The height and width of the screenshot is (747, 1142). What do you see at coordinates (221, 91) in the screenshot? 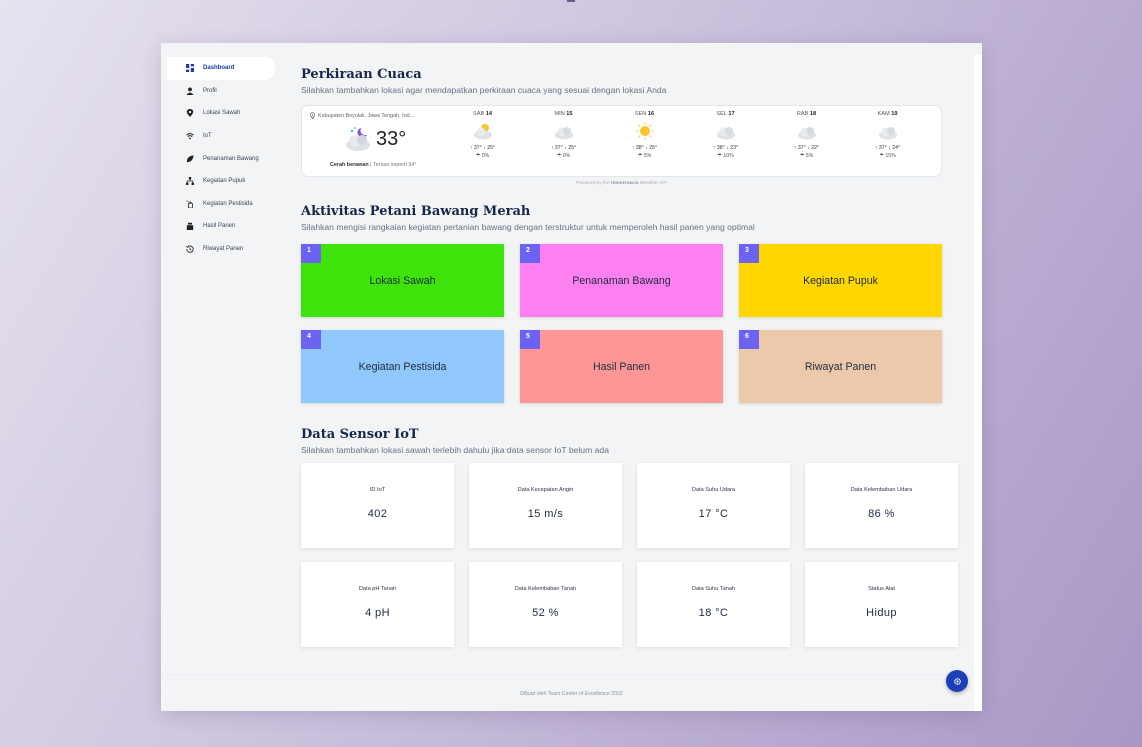
I see `sidebar-item-profil: Profil` at bounding box center [221, 91].